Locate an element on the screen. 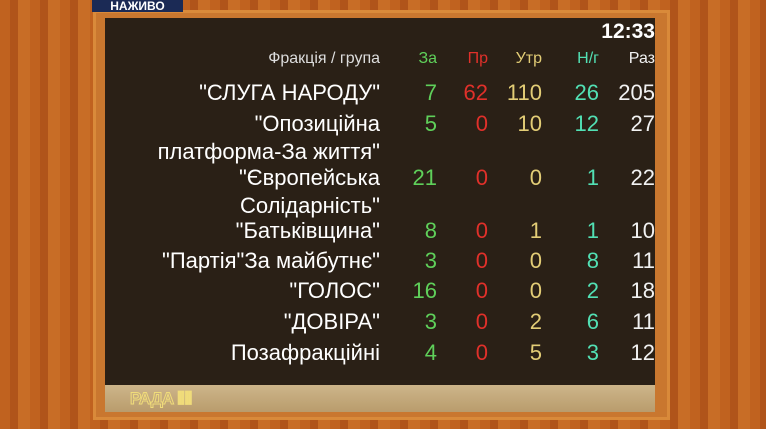  vote-raz: 22 is located at coordinates (642, 177).